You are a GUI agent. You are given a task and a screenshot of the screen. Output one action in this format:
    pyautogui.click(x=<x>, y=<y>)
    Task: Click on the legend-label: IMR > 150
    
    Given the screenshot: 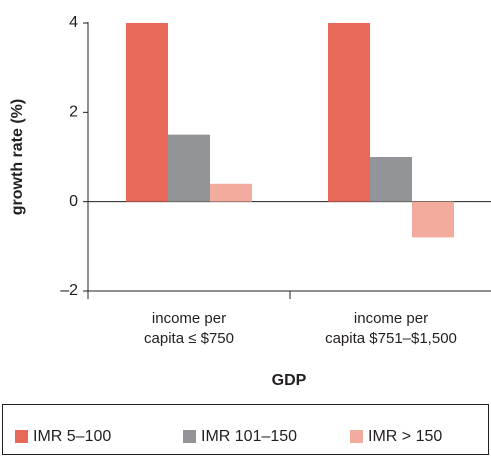 What is the action you would take?
    pyautogui.click(x=405, y=436)
    